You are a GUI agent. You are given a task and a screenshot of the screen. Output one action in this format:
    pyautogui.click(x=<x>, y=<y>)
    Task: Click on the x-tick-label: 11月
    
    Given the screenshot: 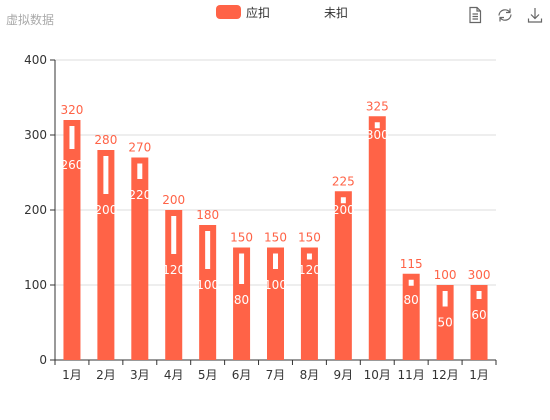 What is the action you would take?
    pyautogui.click(x=411, y=375)
    